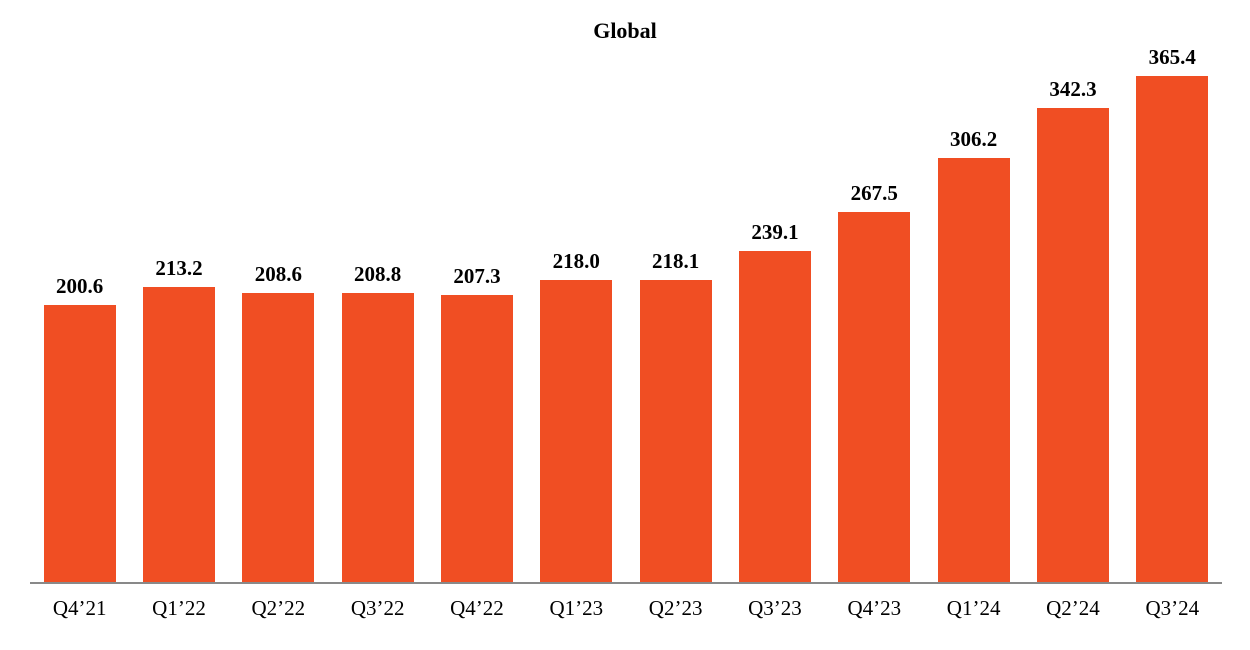 The height and width of the screenshot is (650, 1250). Describe the element at coordinates (775, 608) in the screenshot. I see `x-axis-tick-label: Q3’23` at that location.